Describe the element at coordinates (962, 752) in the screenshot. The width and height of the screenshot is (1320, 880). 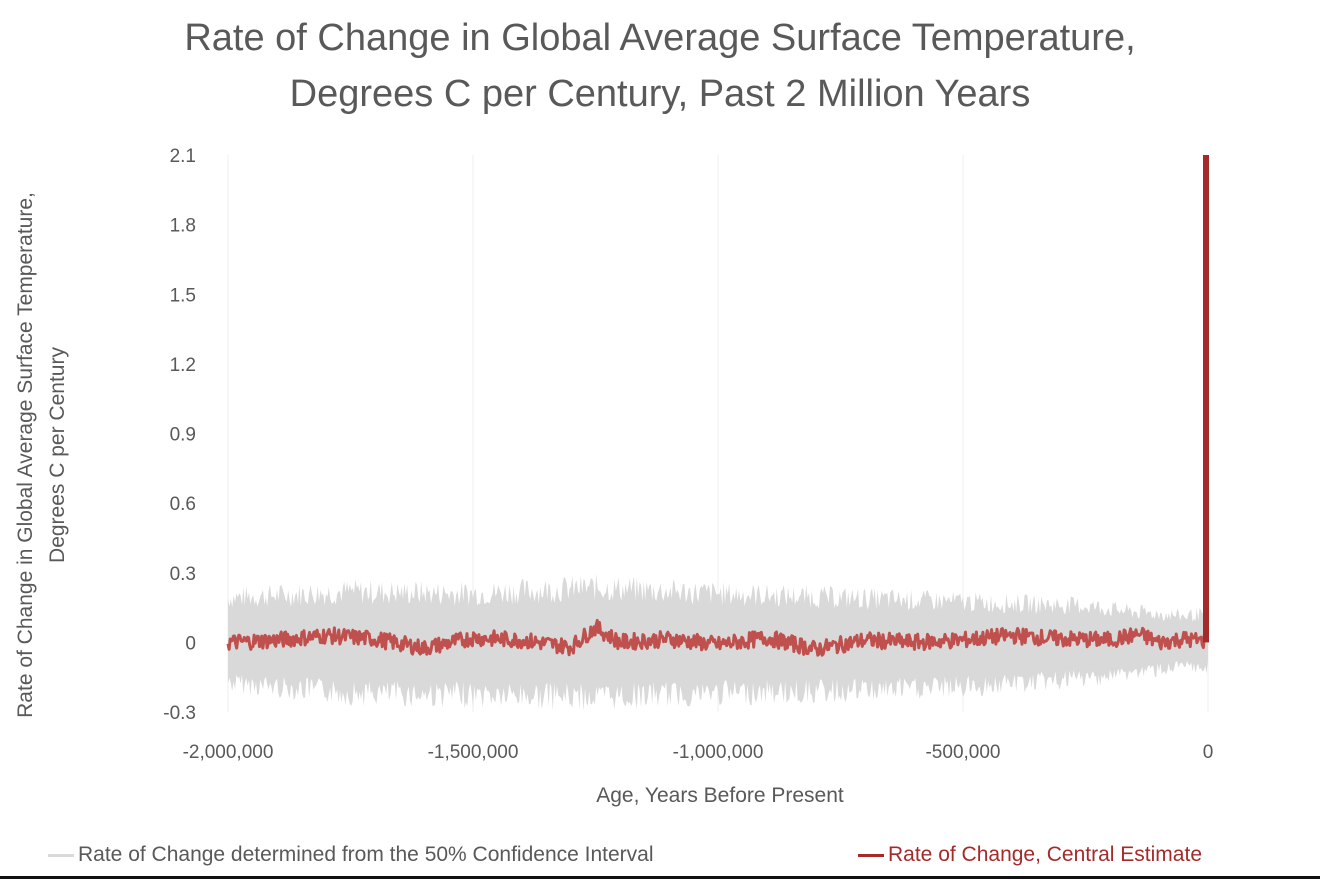
I see `x-tick-label-3: -500,000` at that location.